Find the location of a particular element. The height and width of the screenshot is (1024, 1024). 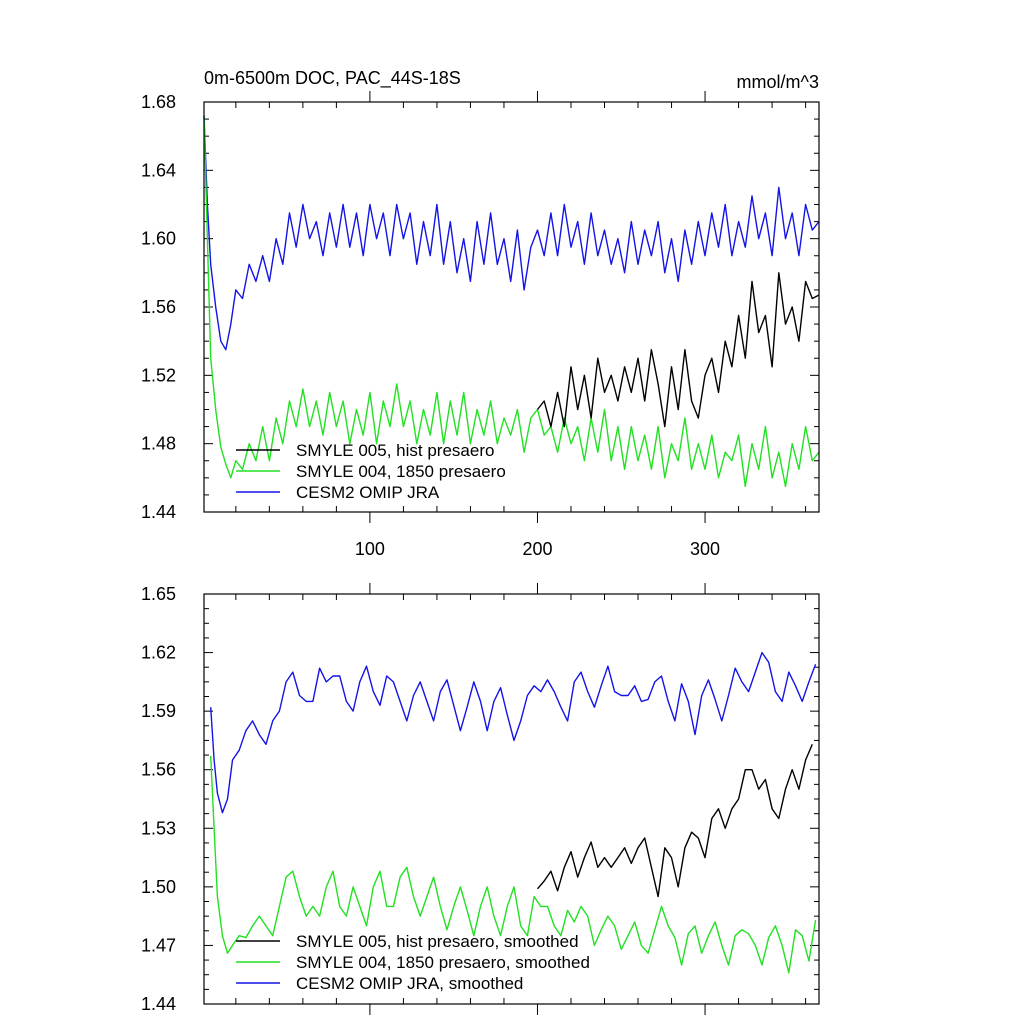

legend-label-smyle-005: SMYLE 005, hist presaero is located at coordinates (395, 450).